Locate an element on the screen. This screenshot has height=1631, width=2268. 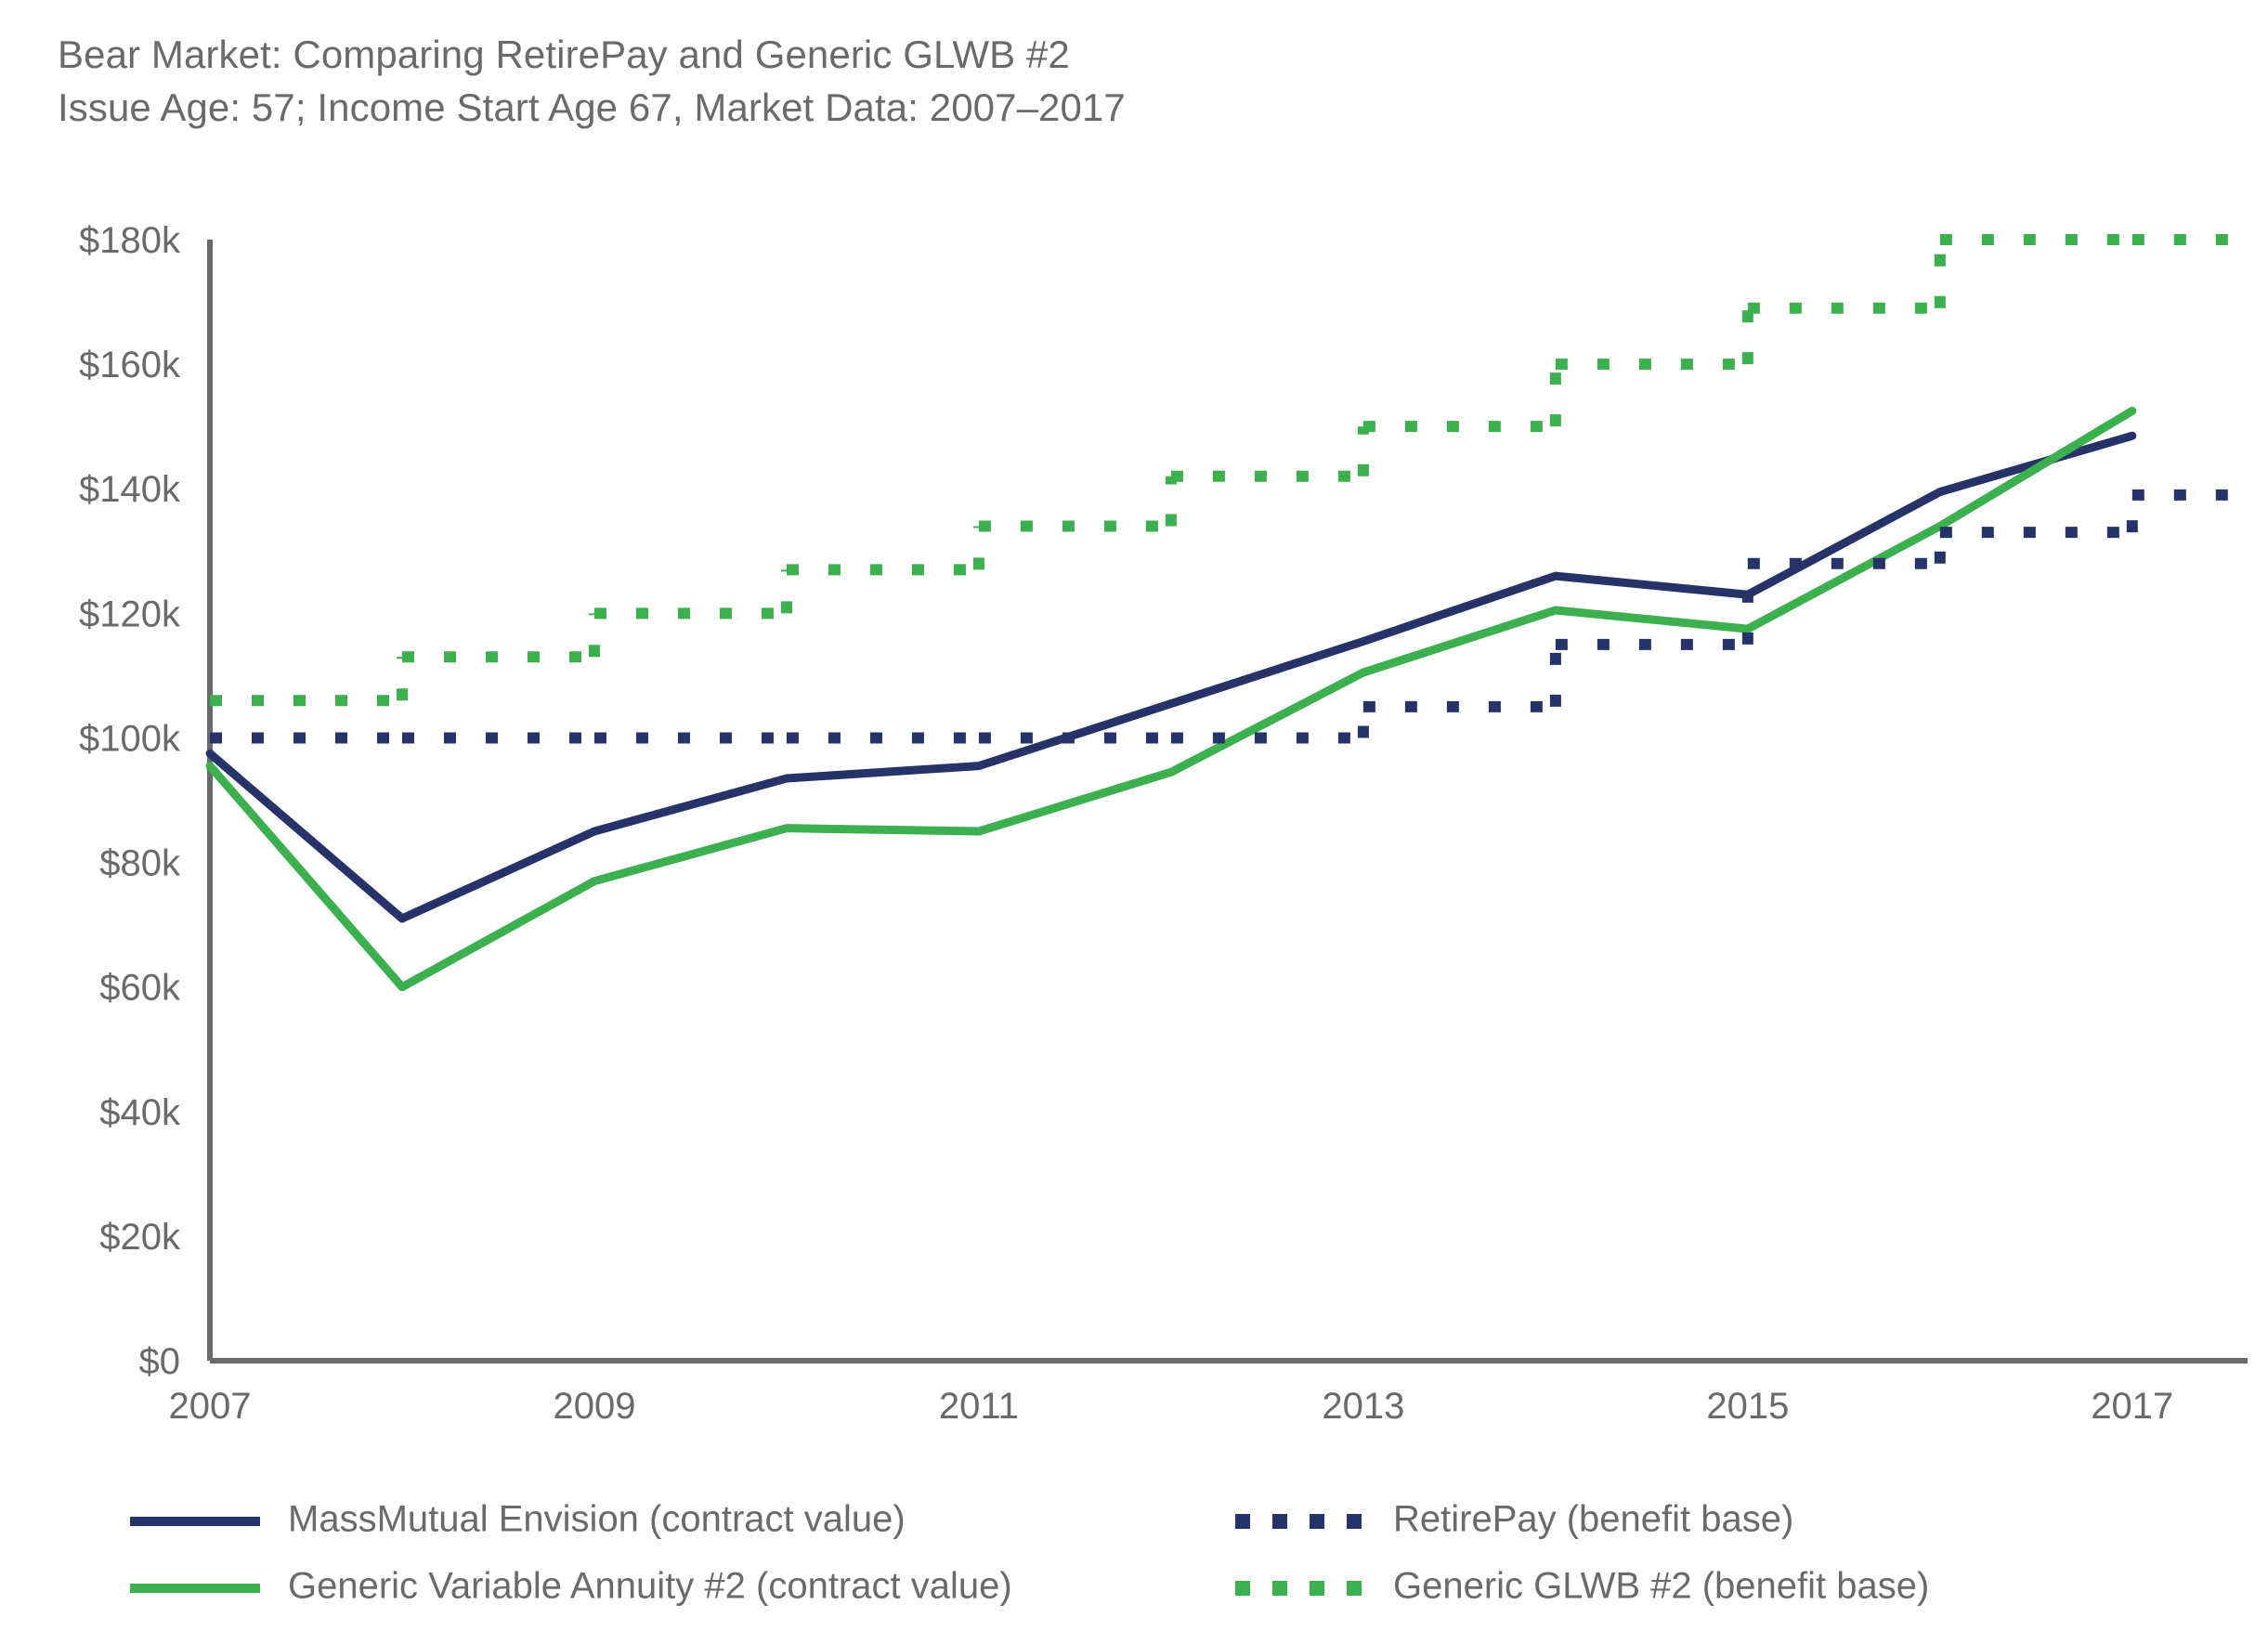
y-axis-tick-label: $140k is located at coordinates (130, 490).